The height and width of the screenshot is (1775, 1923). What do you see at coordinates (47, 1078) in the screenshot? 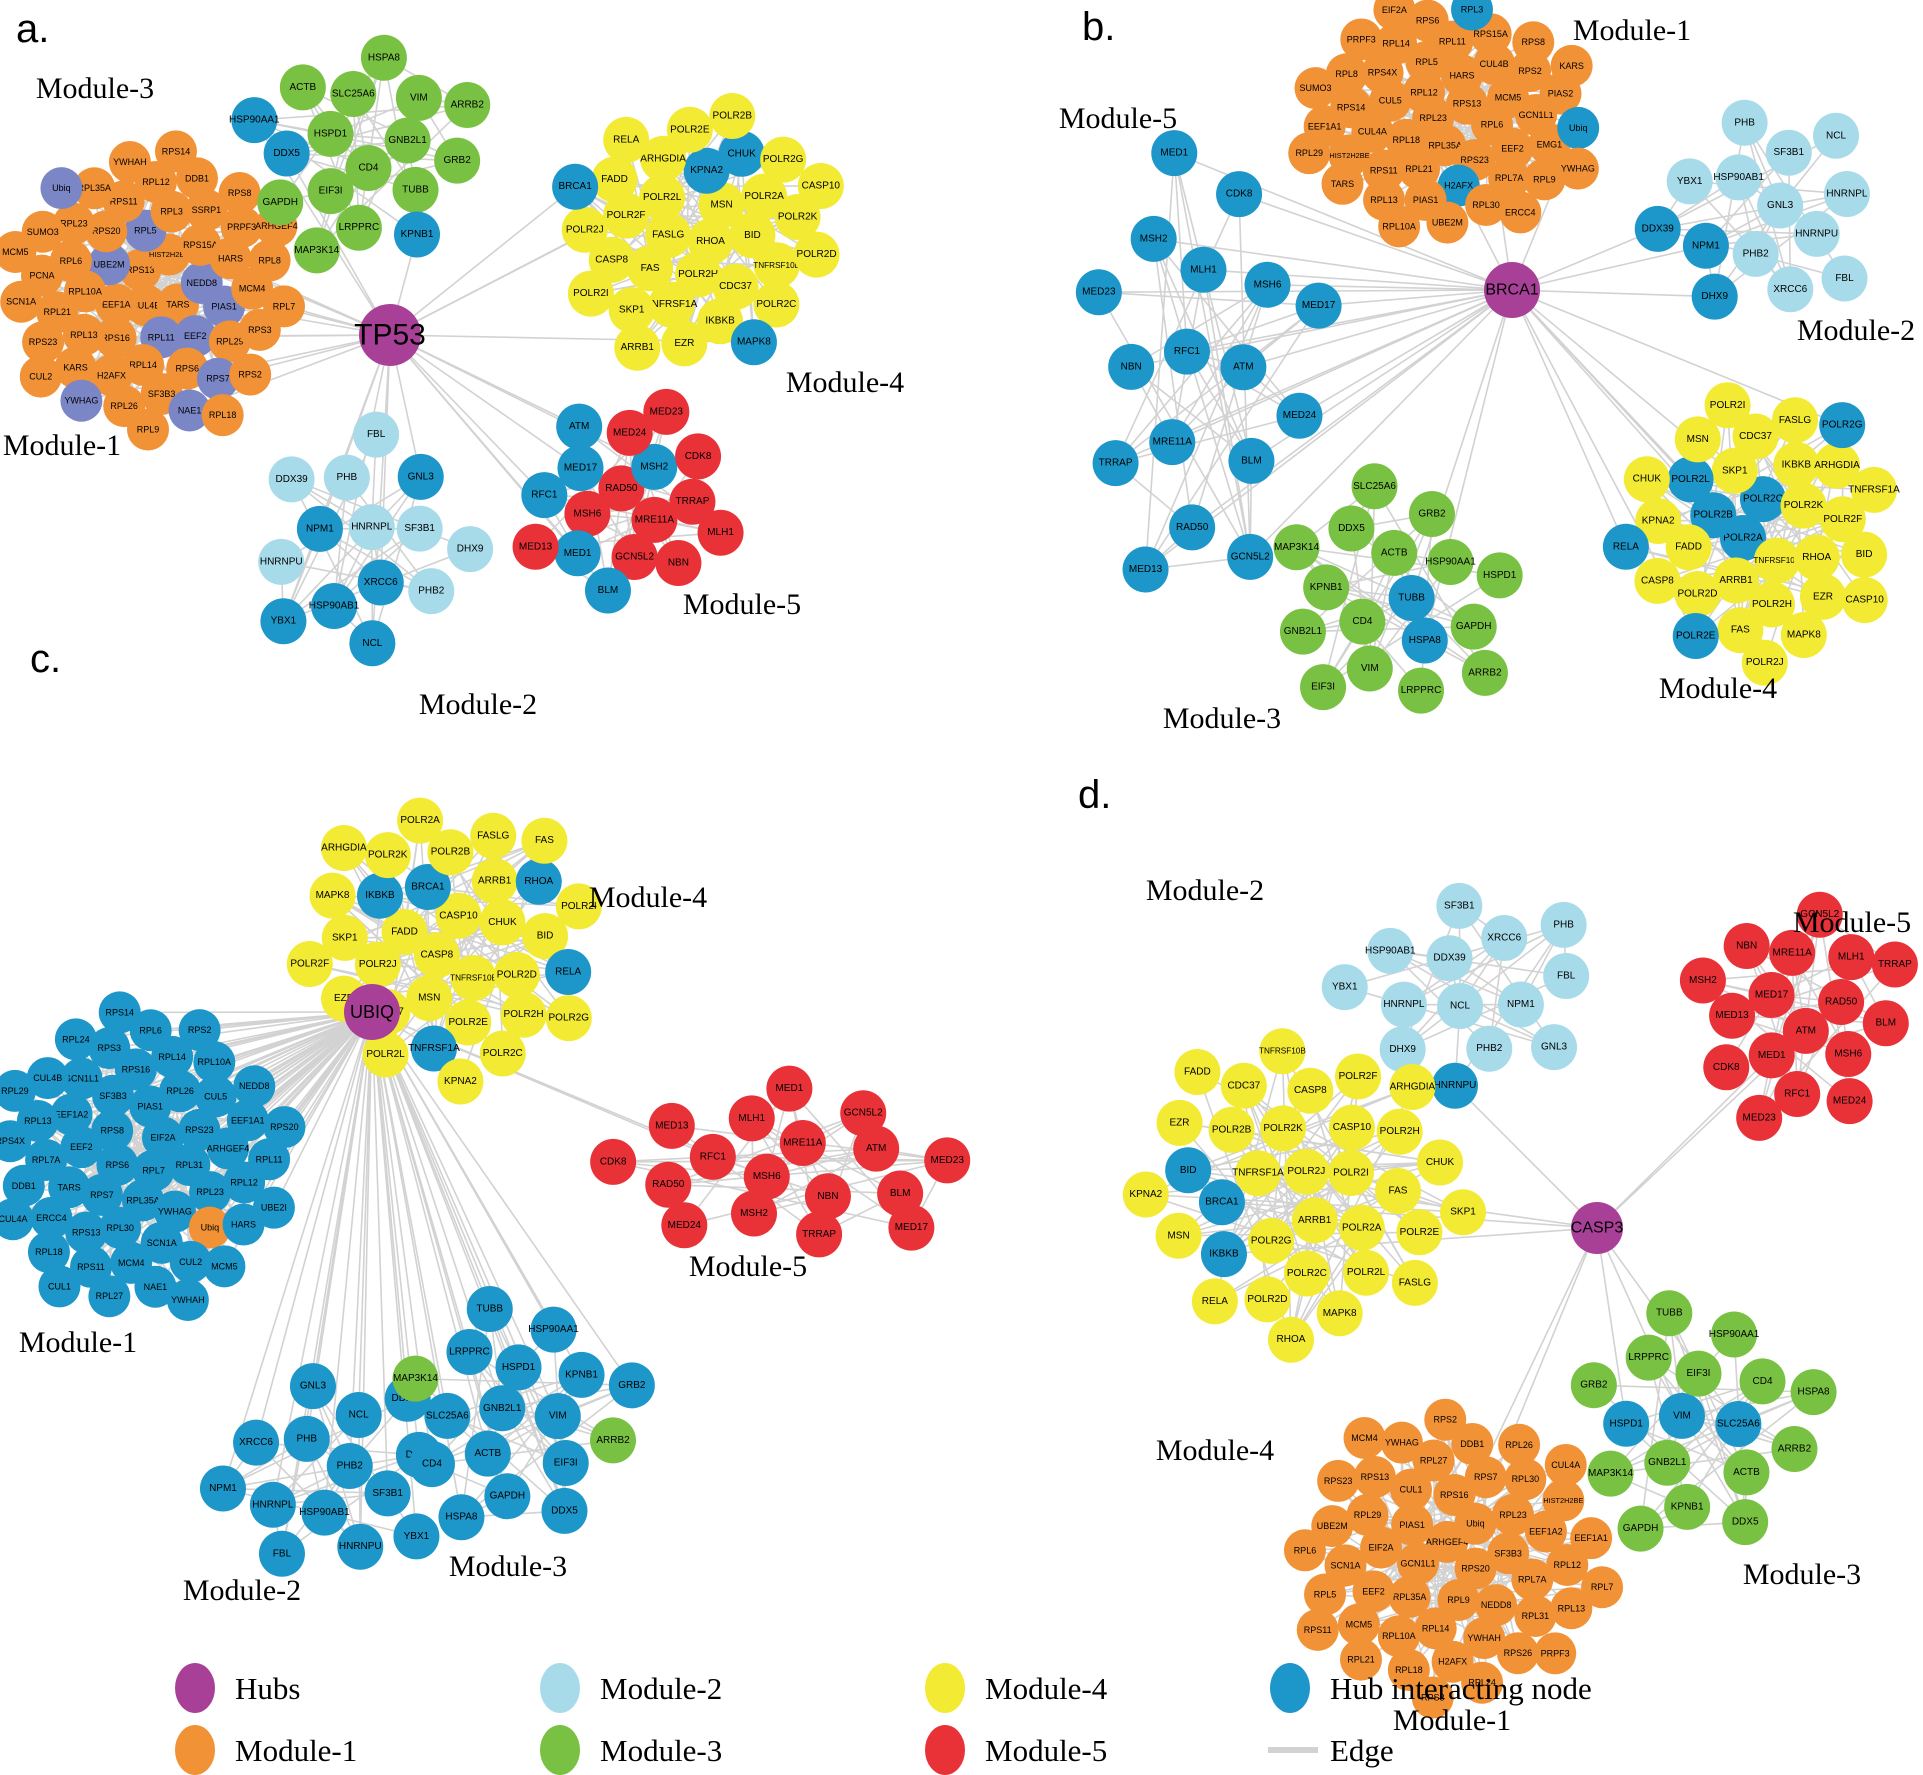
I see `network-node: CUL4B` at bounding box center [47, 1078].